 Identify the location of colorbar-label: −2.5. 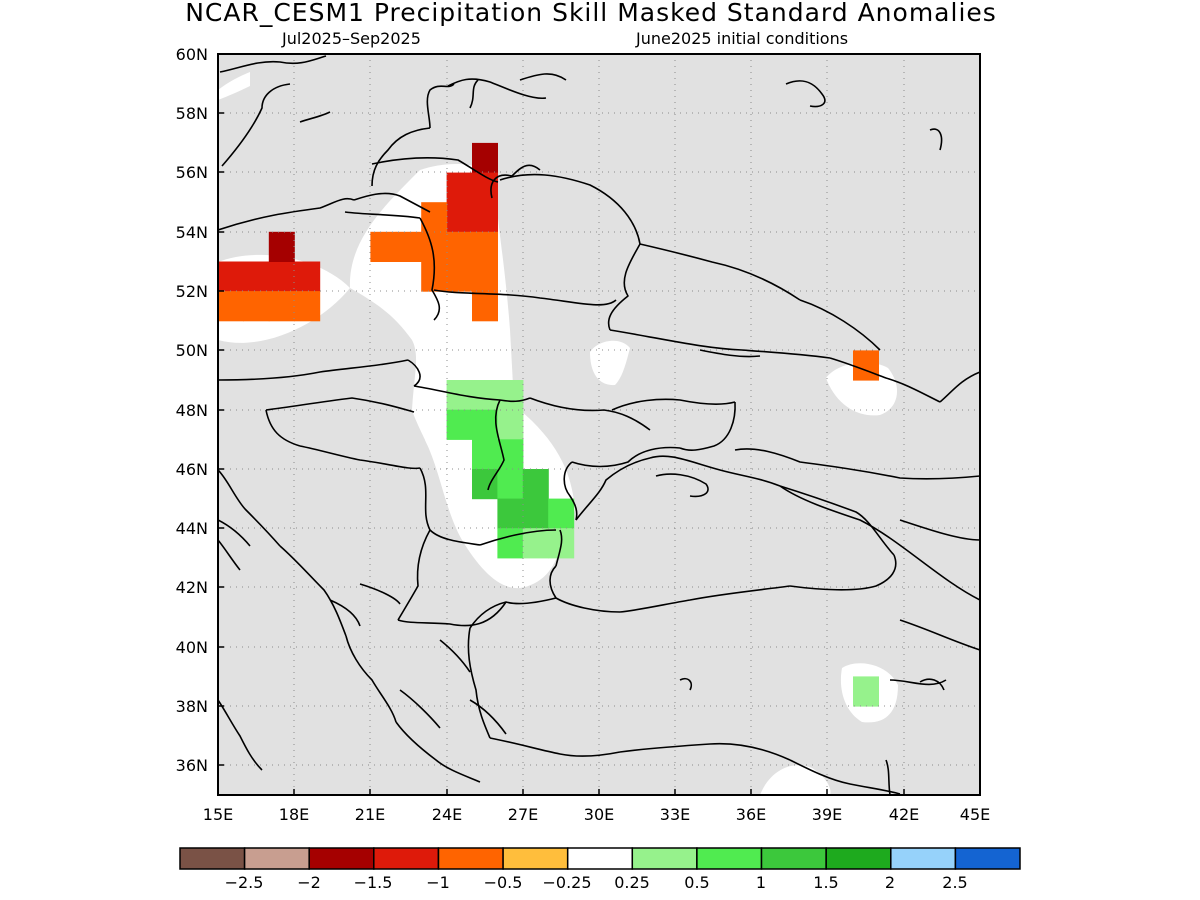
(244, 882).